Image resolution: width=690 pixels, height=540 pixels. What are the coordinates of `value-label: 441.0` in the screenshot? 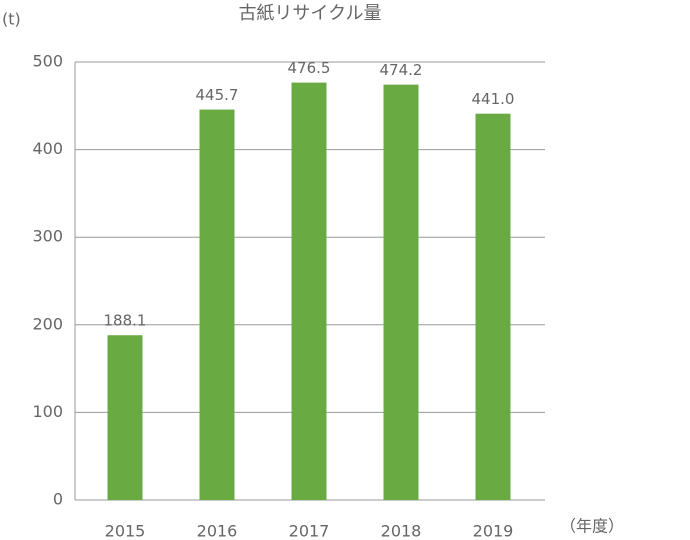 It's located at (493, 99).